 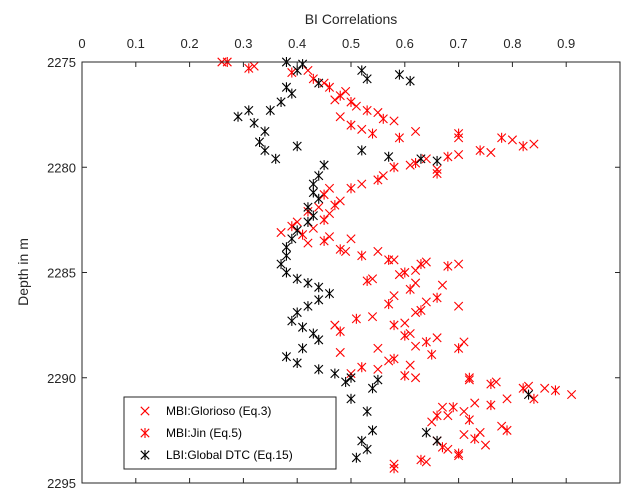 What do you see at coordinates (136, 43) in the screenshot?
I see `x-tick-label: 0.1` at bounding box center [136, 43].